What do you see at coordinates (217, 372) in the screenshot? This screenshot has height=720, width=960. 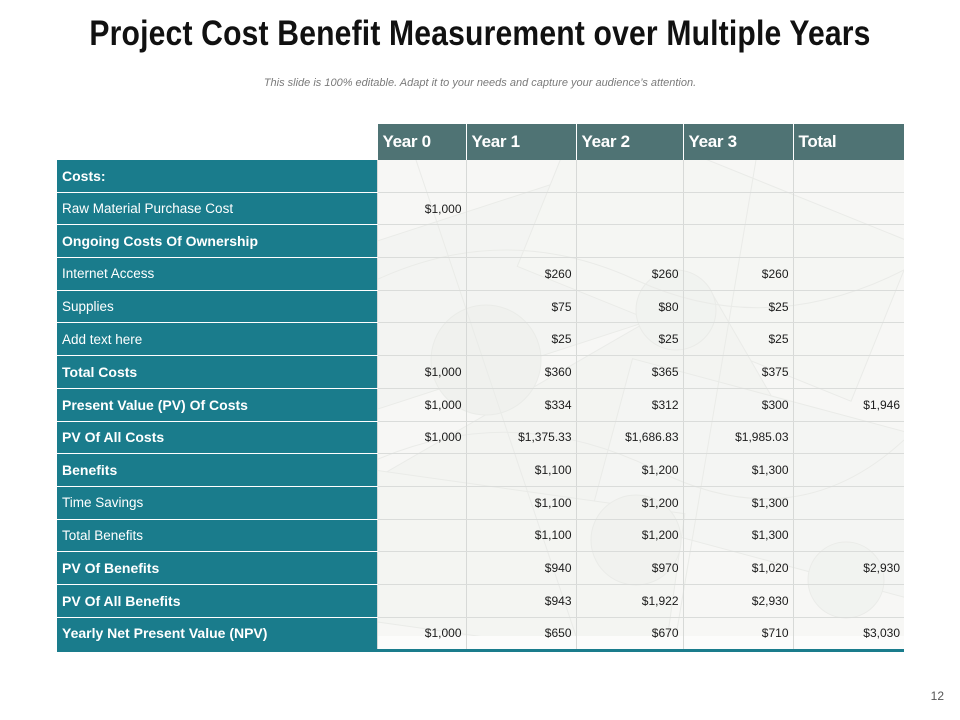 I see `row-label: Total Costs` at bounding box center [217, 372].